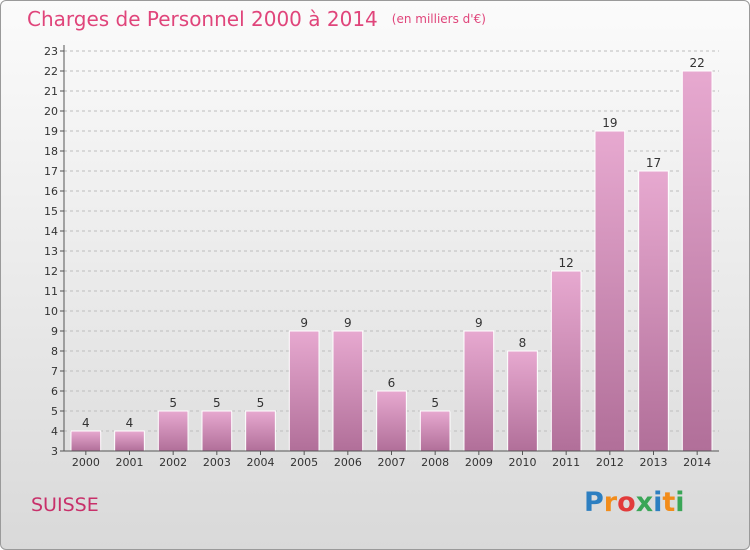  I want to click on y-tick-label: 15, so click(51, 211).